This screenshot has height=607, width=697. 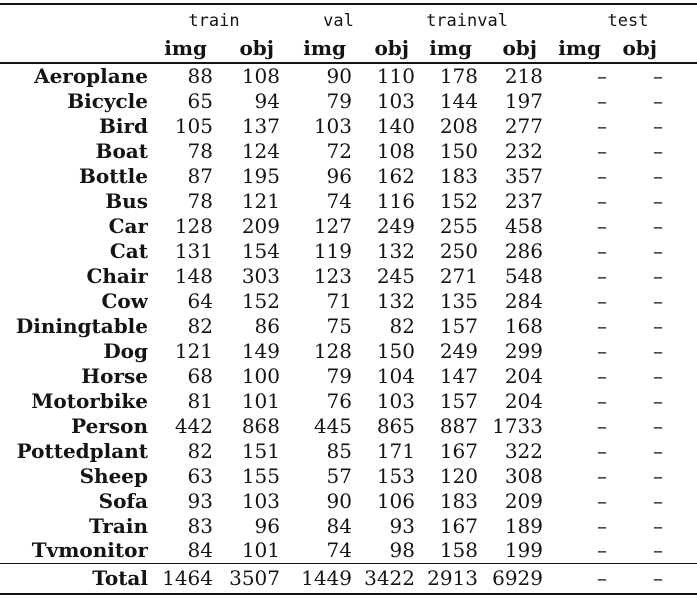 I want to click on cell: 152, so click(x=260, y=300).